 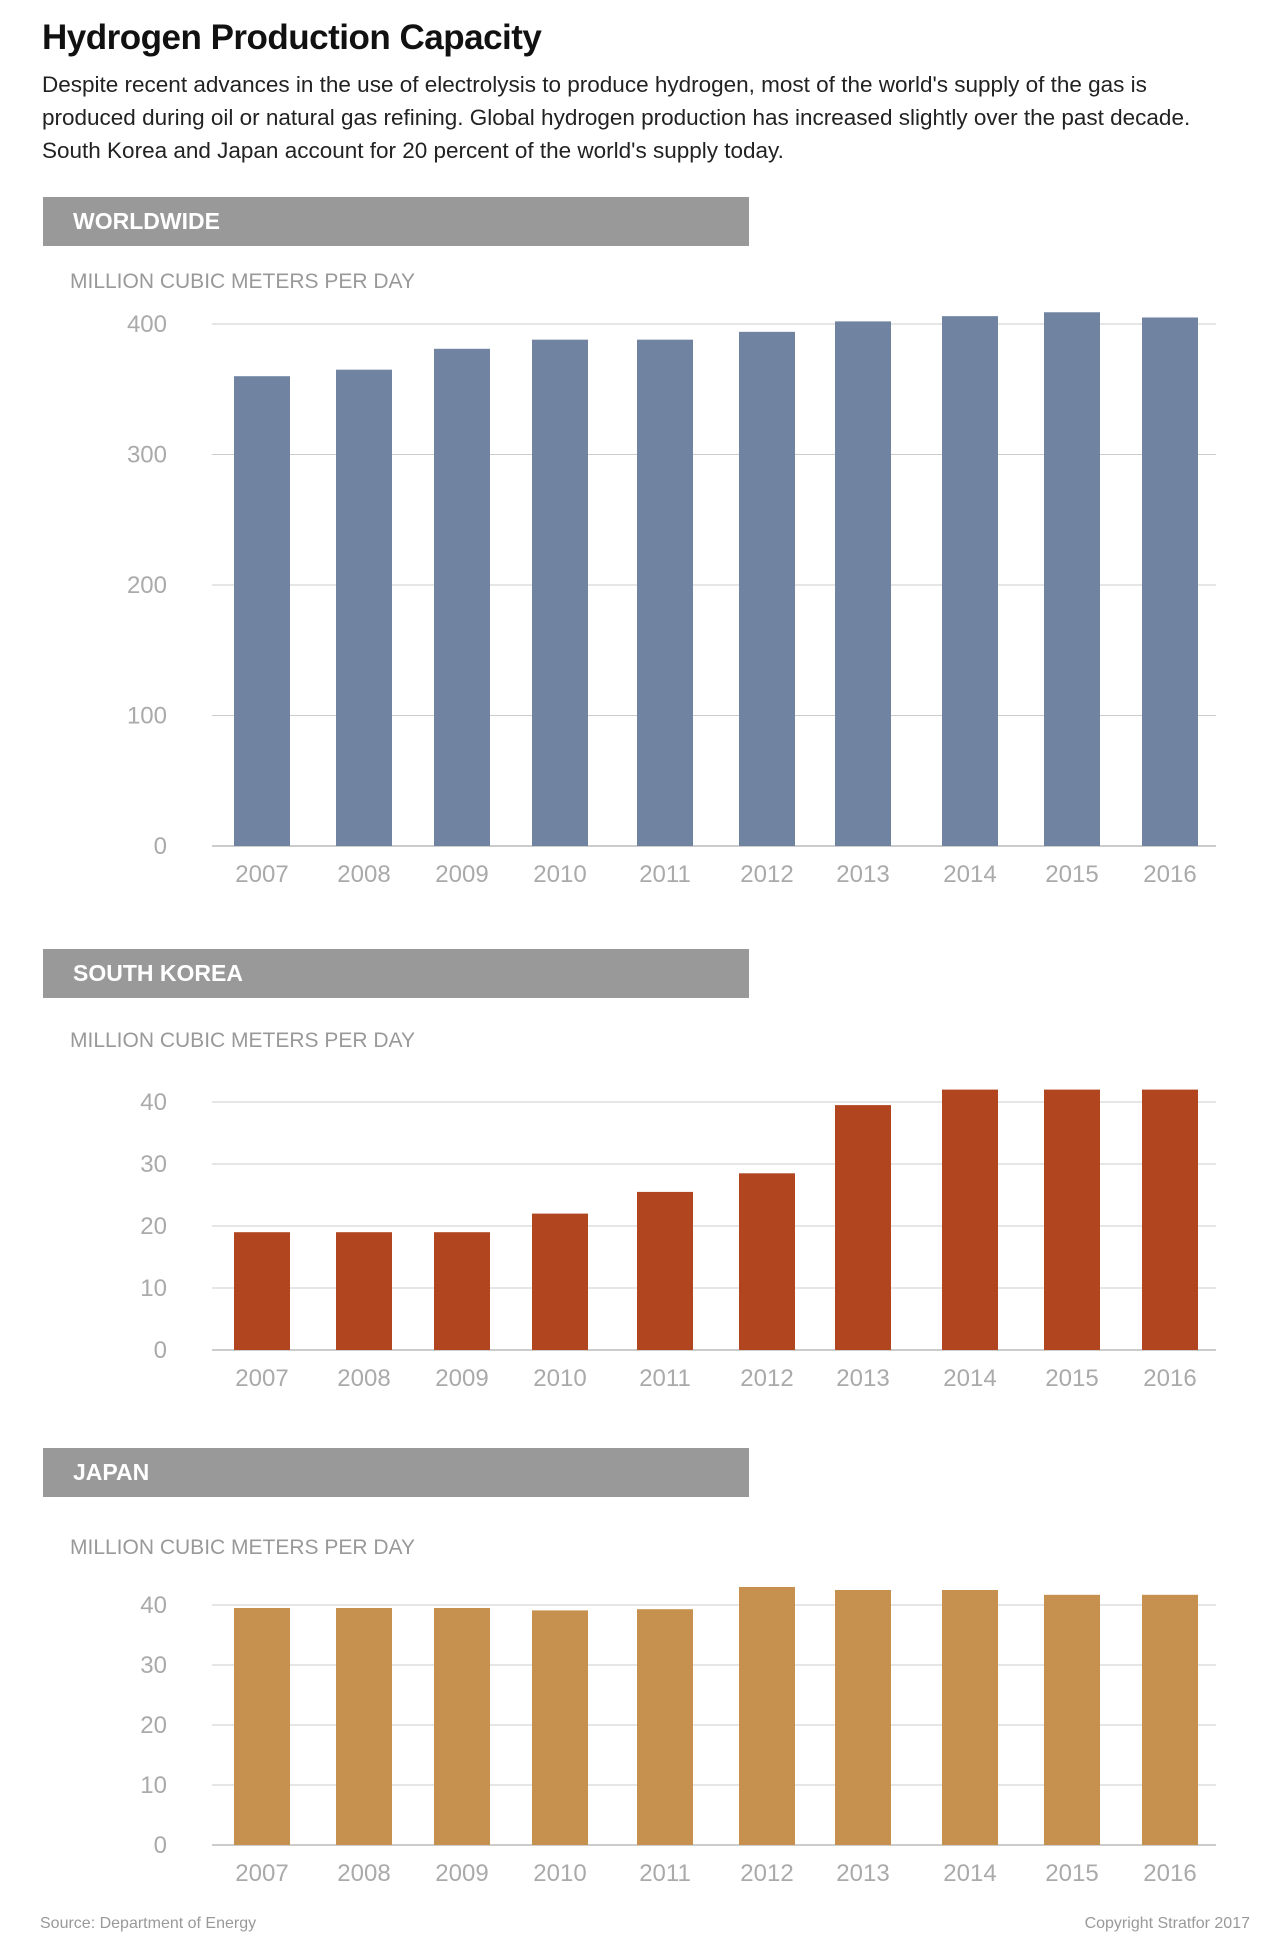 I want to click on japan-x-tick-label: 2013, so click(x=862, y=1872).